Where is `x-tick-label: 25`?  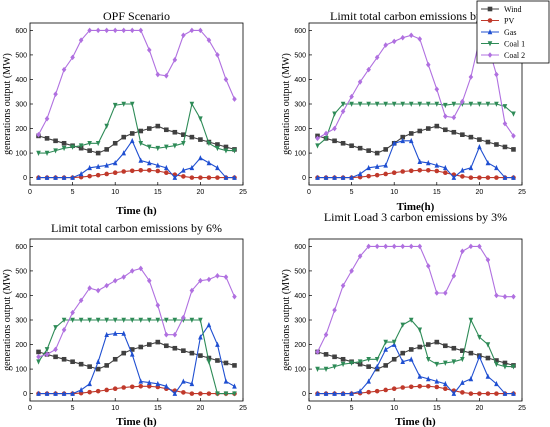 x-tick-label: 25 is located at coordinates (243, 192).